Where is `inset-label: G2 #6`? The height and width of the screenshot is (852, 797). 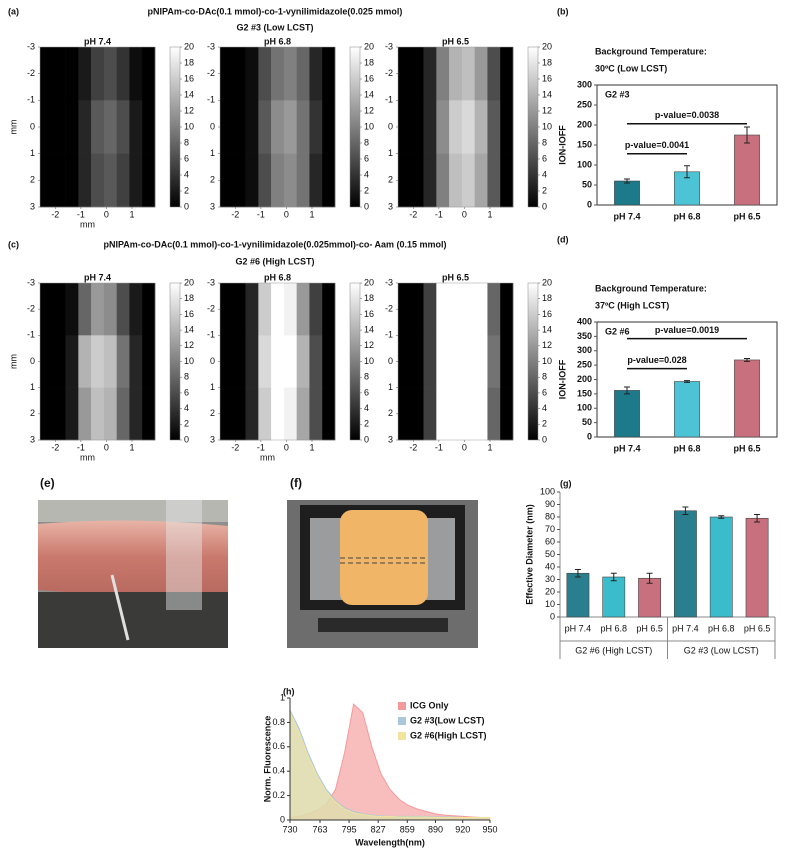
inset-label: G2 #6 is located at coordinates (617, 331).